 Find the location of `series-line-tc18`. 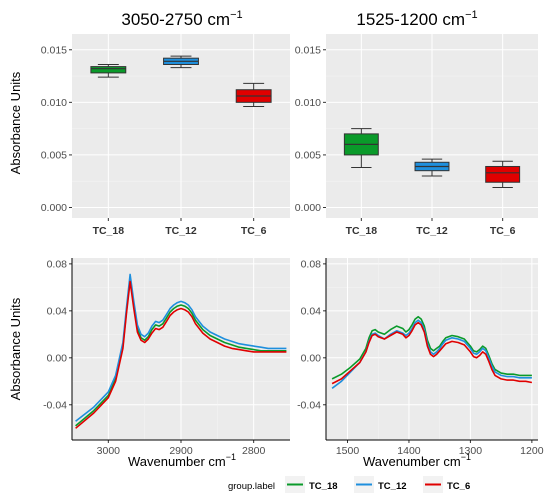

series-line-tc18 is located at coordinates (431, 347).